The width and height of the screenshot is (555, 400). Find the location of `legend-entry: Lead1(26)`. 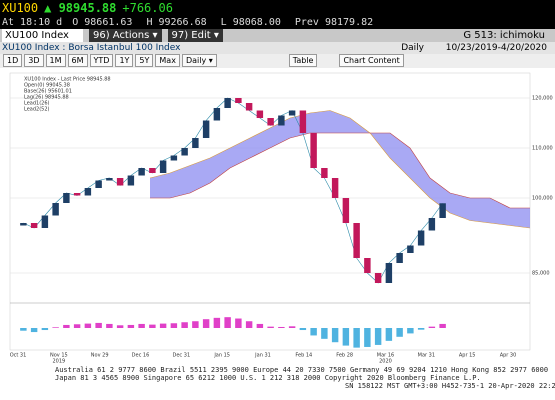

legend-entry: Lead1(26) is located at coordinates (37, 104).